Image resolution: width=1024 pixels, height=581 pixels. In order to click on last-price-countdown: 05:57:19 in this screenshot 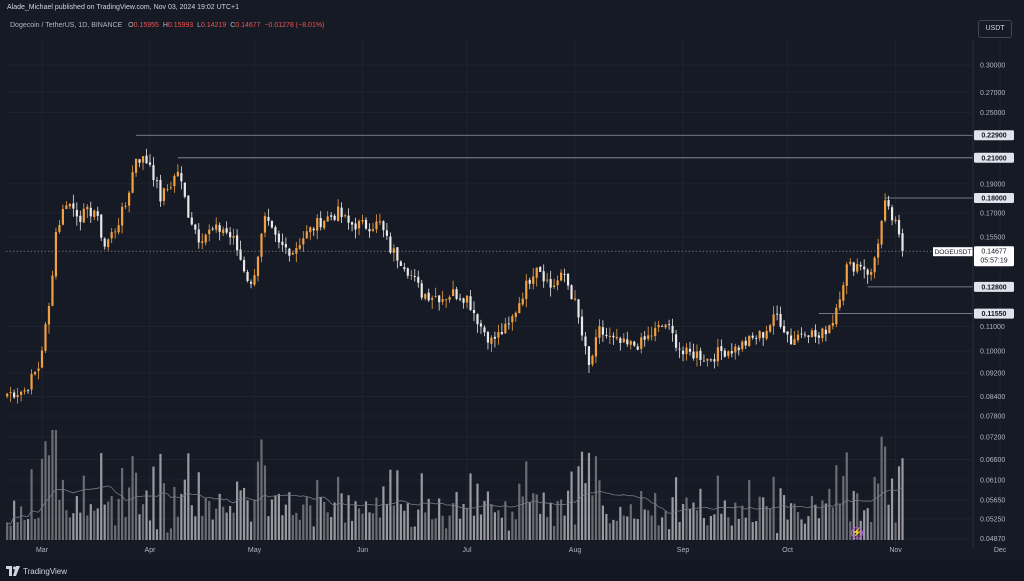, I will do `click(993, 261)`.